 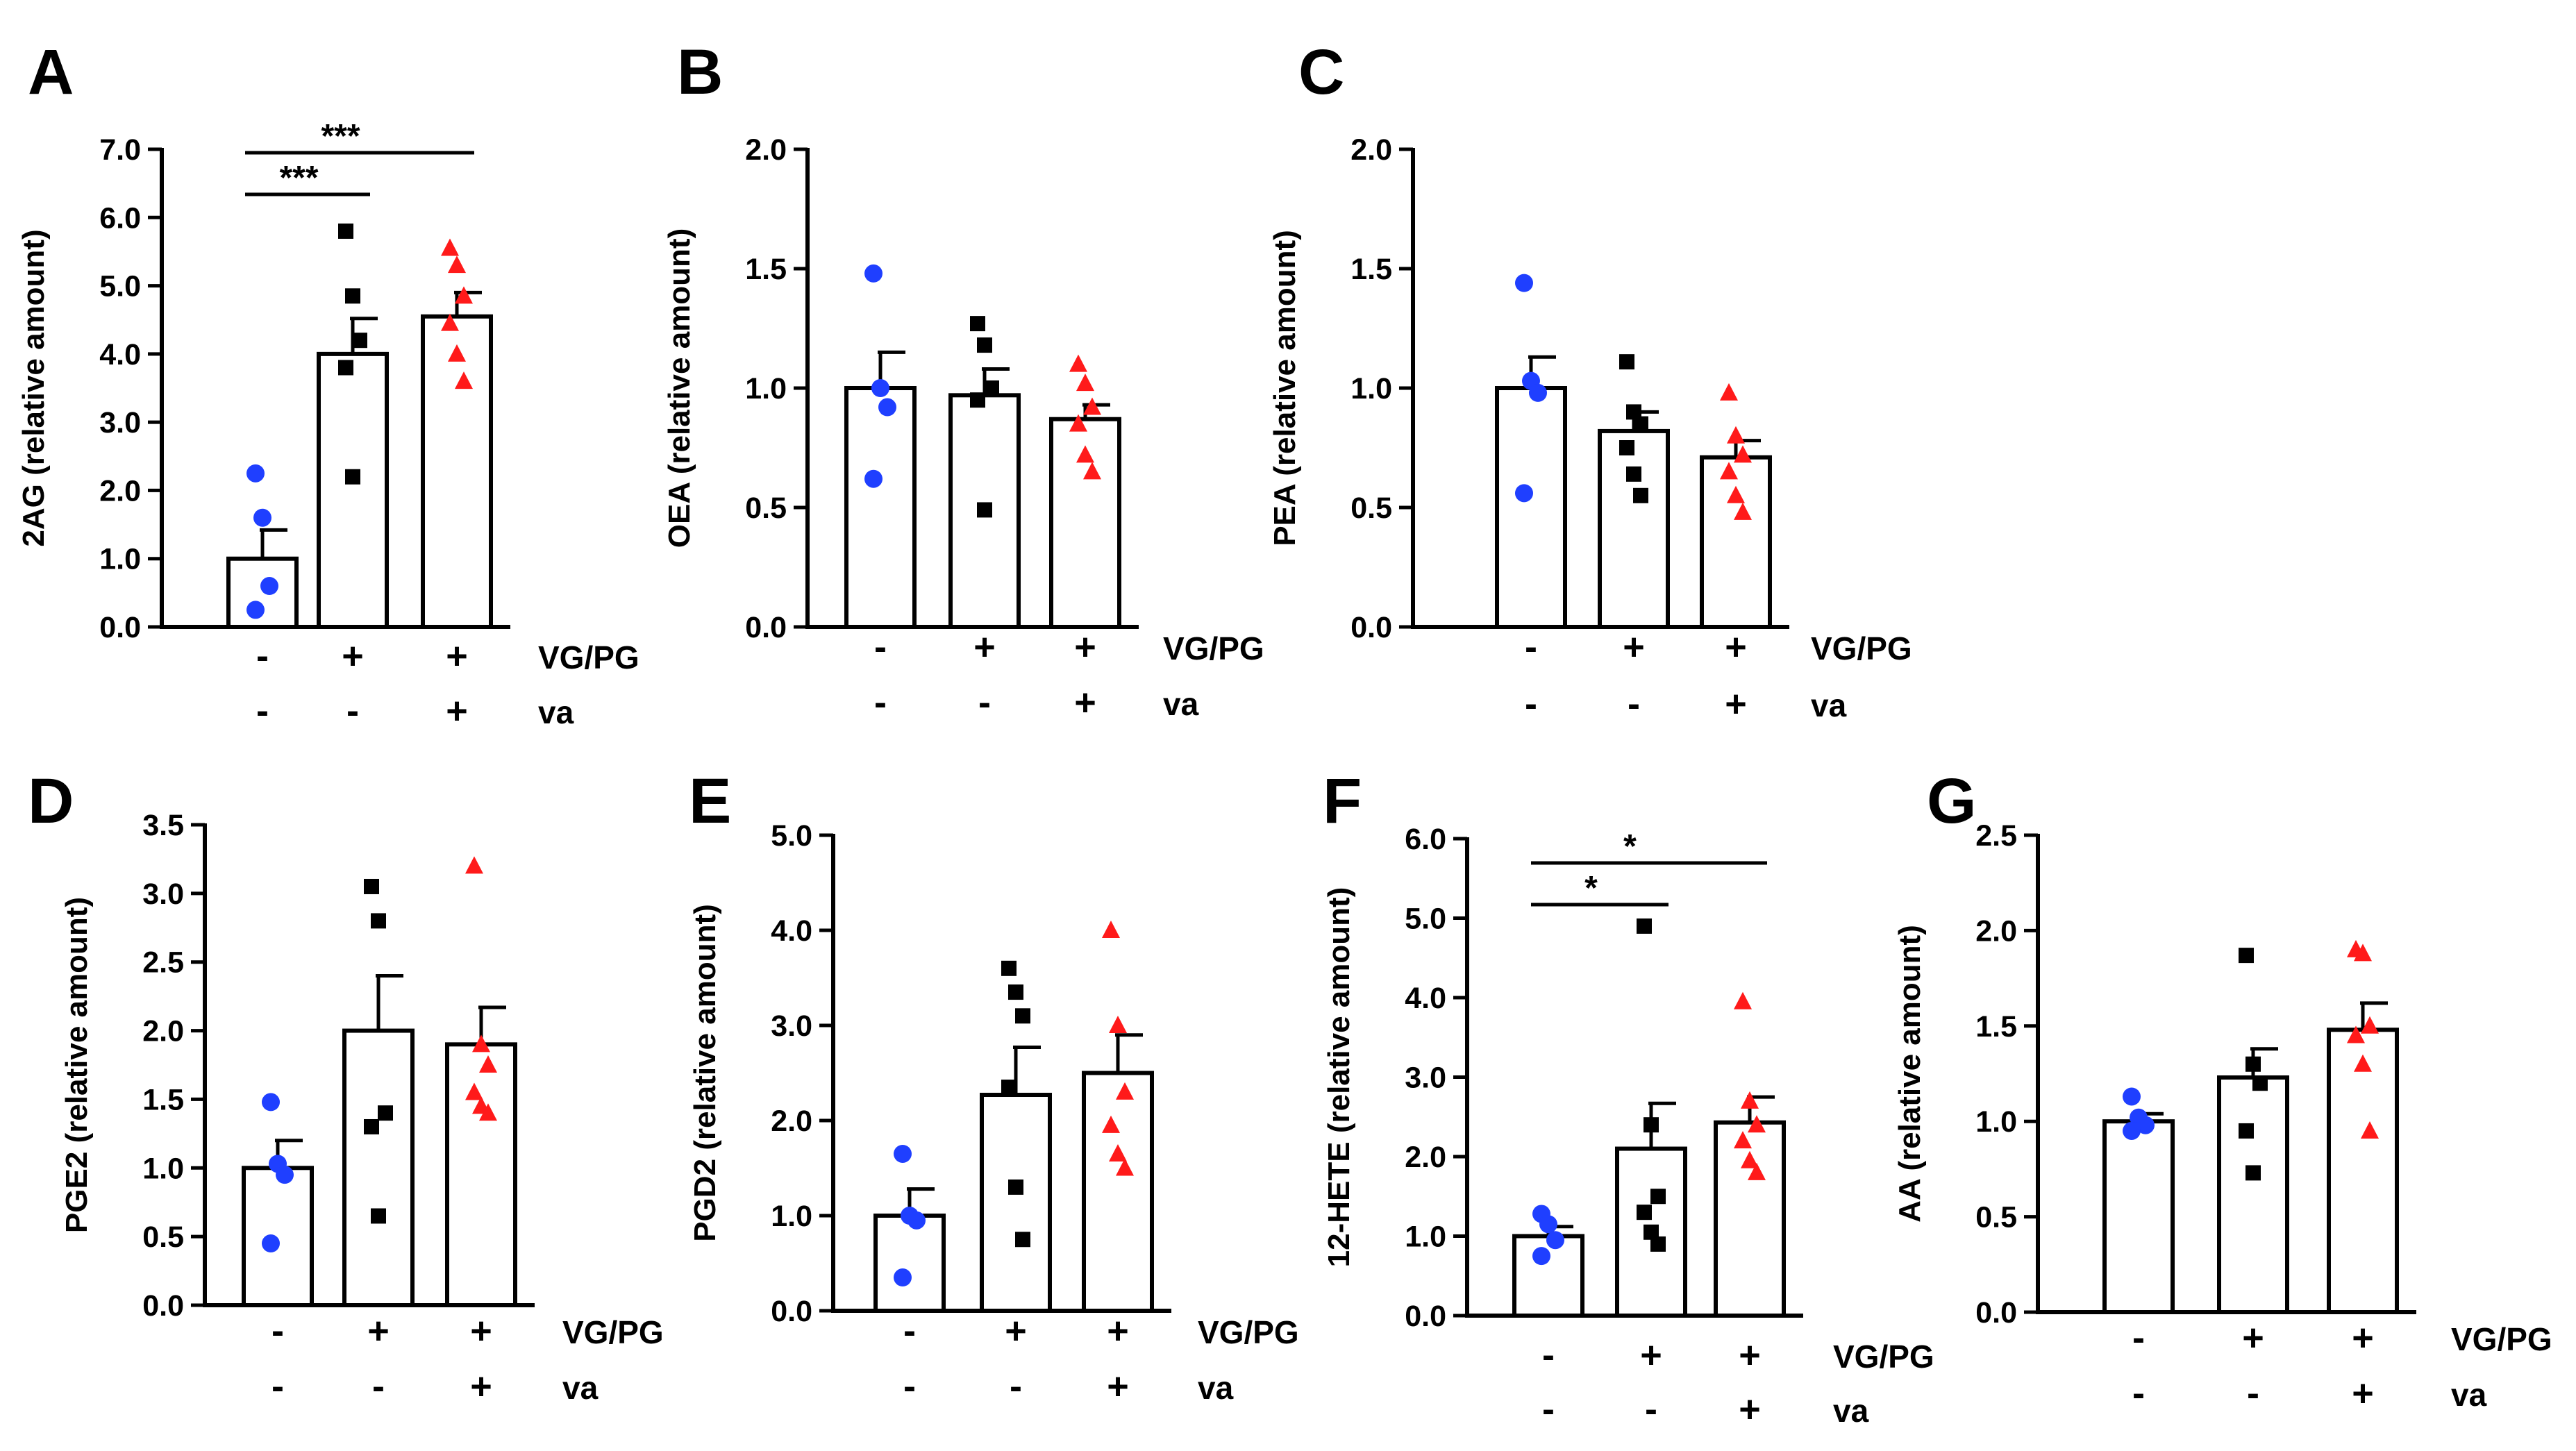 What do you see at coordinates (1342, 801) in the screenshot?
I see `panel-label: F` at bounding box center [1342, 801].